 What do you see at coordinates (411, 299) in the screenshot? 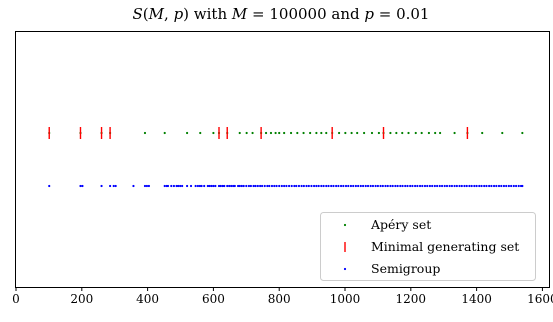
I see `x-tick-label-1200: 1200` at bounding box center [411, 299].